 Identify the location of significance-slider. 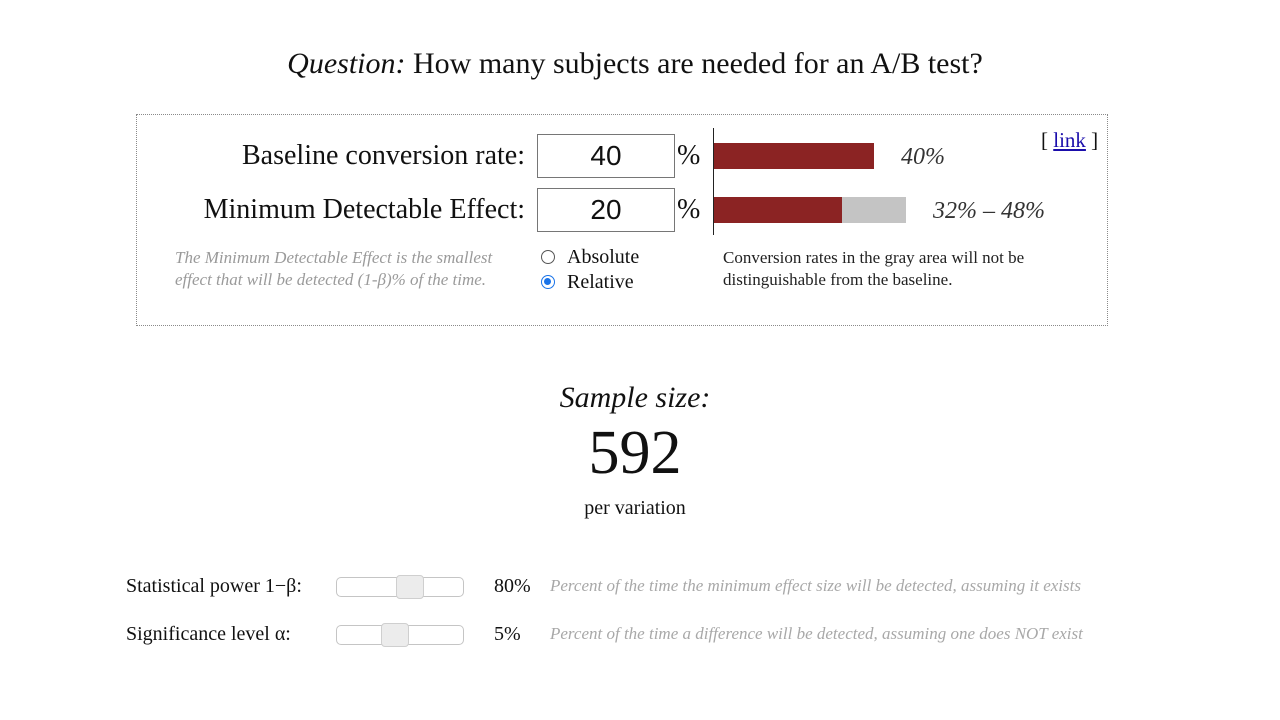
(400, 635).